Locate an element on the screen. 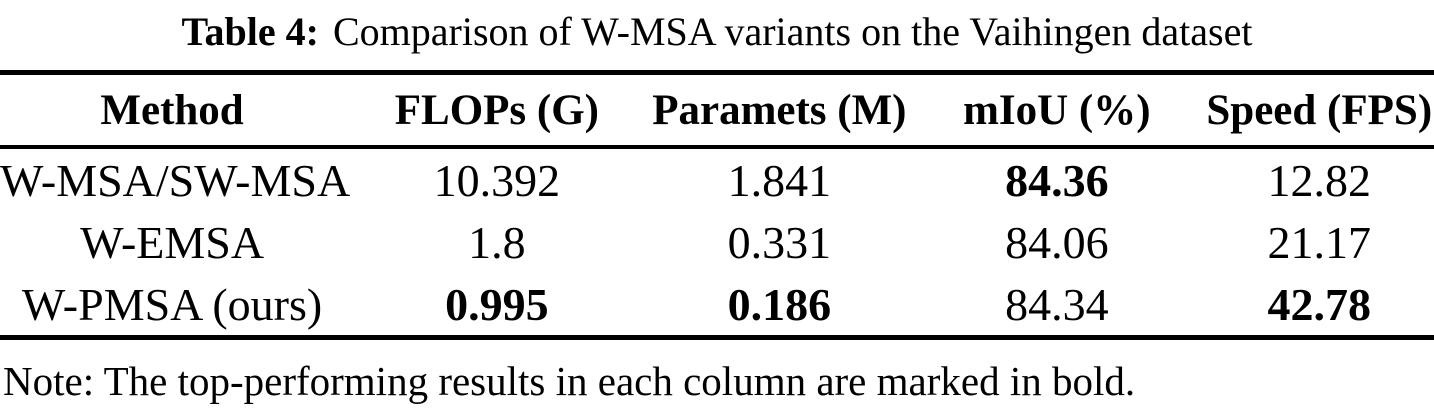  table-caption-label: Table 4: is located at coordinates (250, 31).